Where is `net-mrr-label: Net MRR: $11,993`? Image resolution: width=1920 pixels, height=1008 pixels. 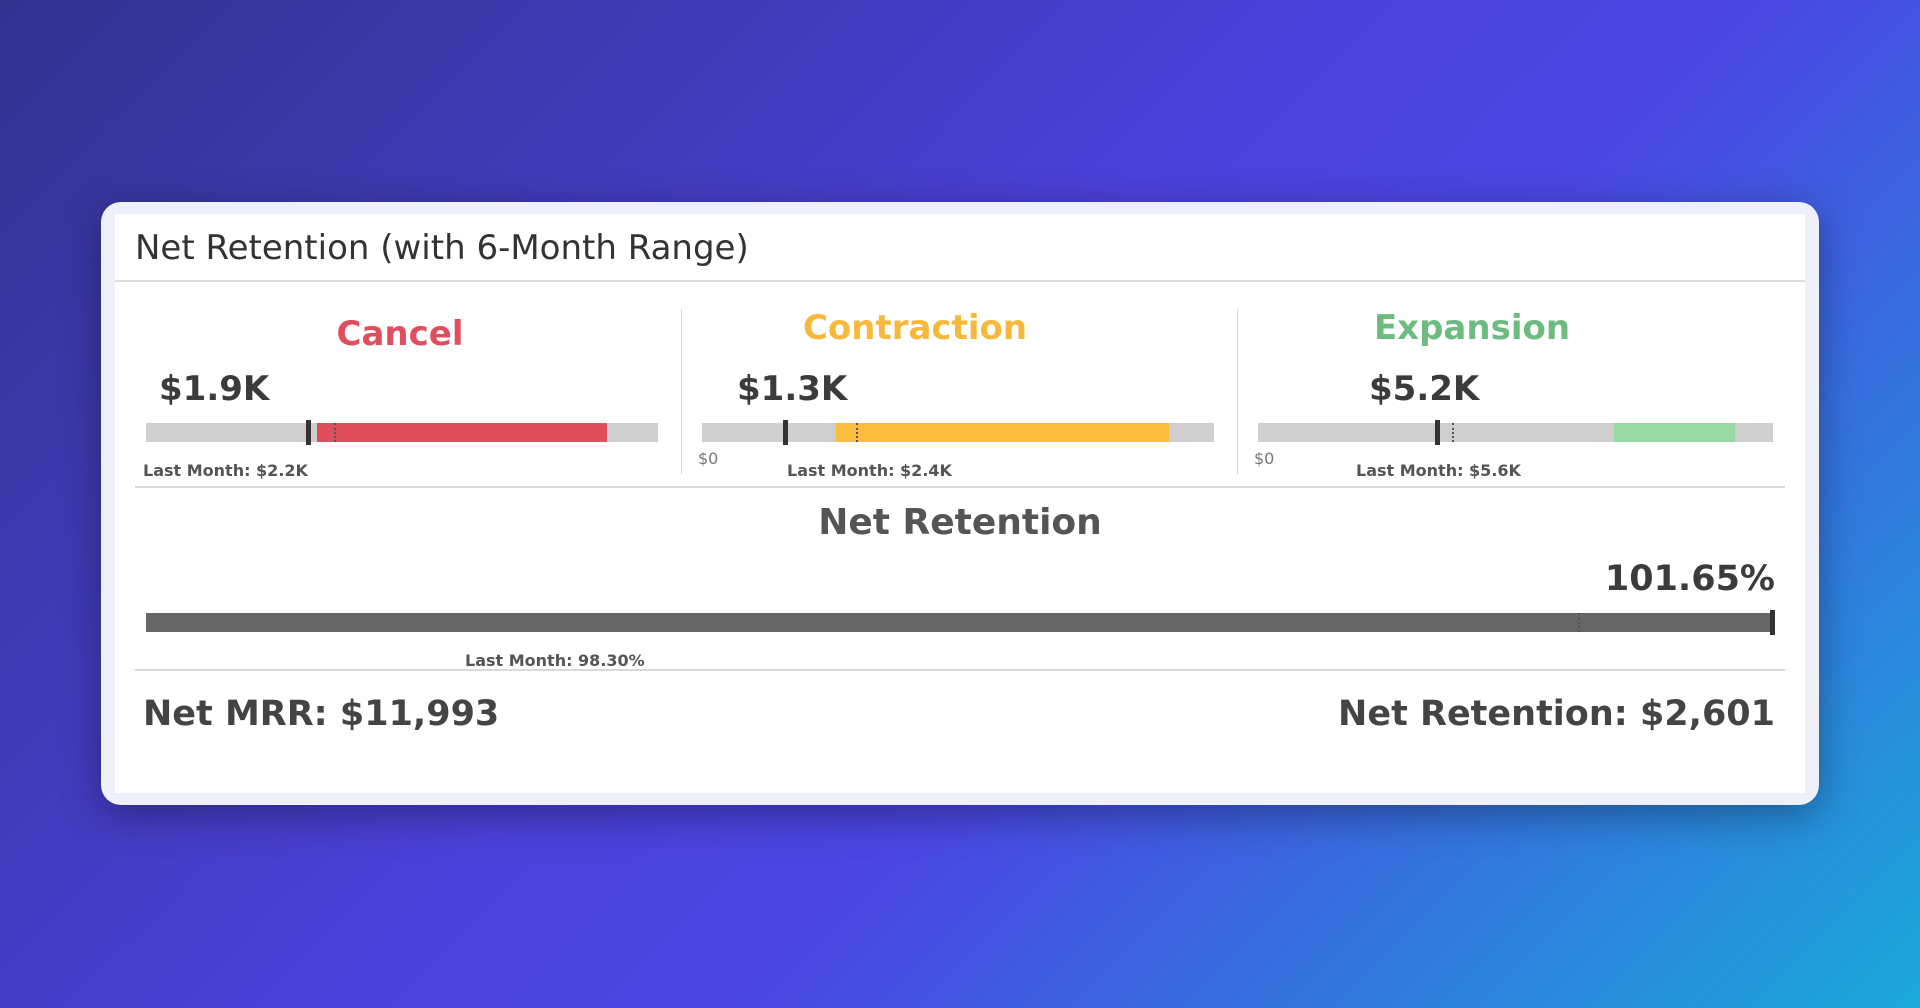 net-mrr-label: Net MRR: $11,993 is located at coordinates (321, 714).